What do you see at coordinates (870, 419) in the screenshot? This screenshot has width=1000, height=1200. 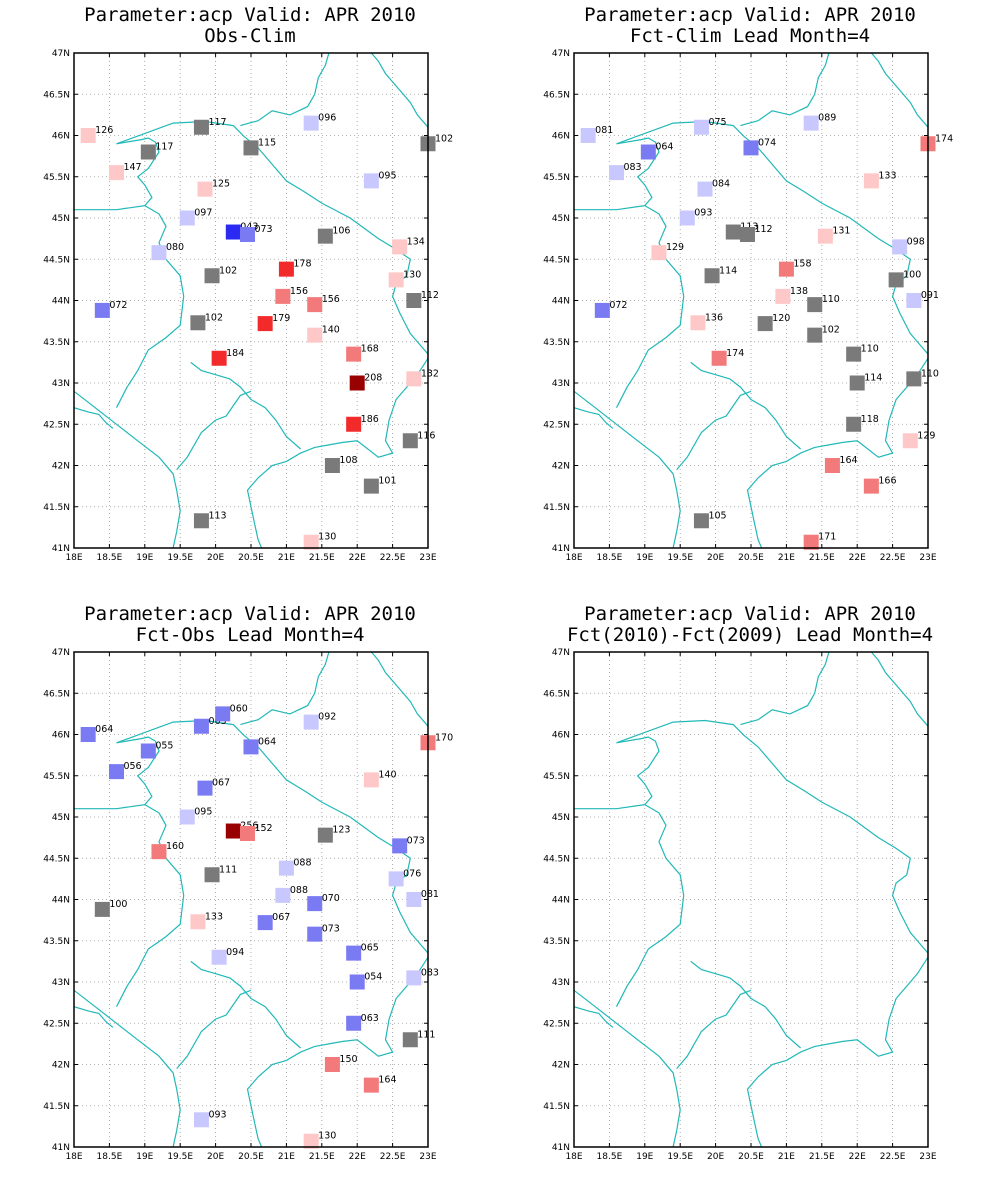 I see `station-value-label: 118` at bounding box center [870, 419].